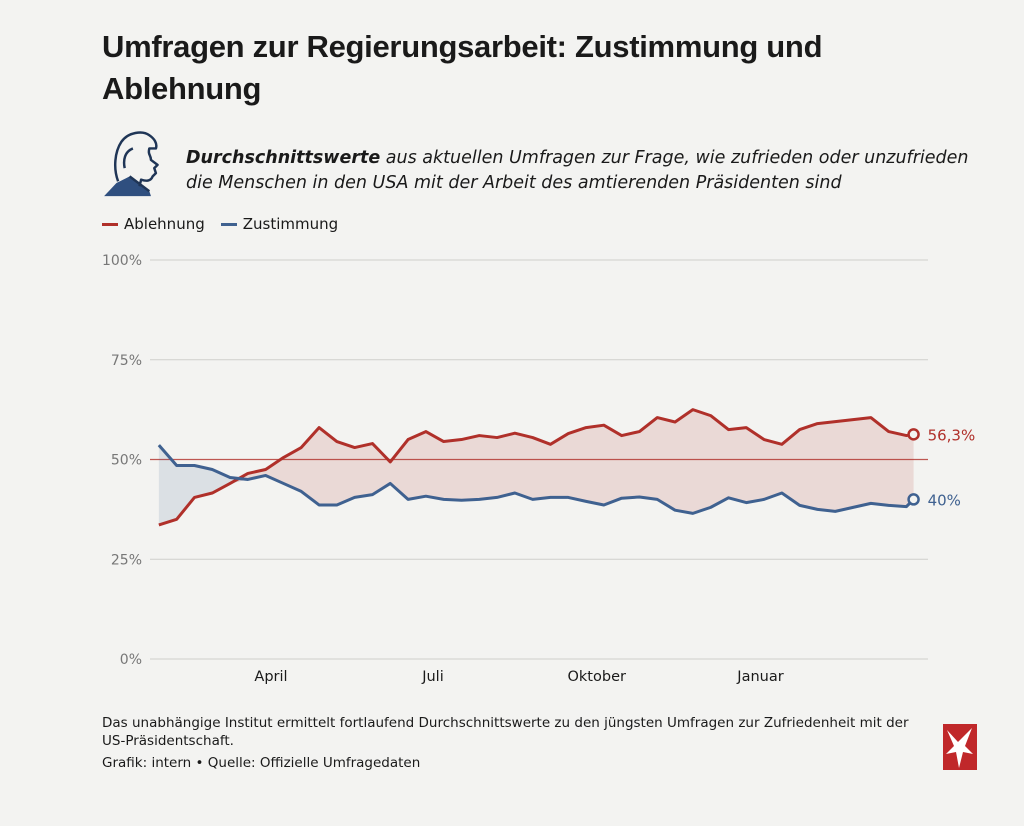  What do you see at coordinates (944, 500) in the screenshot?
I see `end-label-zustimmung: 40%` at bounding box center [944, 500].